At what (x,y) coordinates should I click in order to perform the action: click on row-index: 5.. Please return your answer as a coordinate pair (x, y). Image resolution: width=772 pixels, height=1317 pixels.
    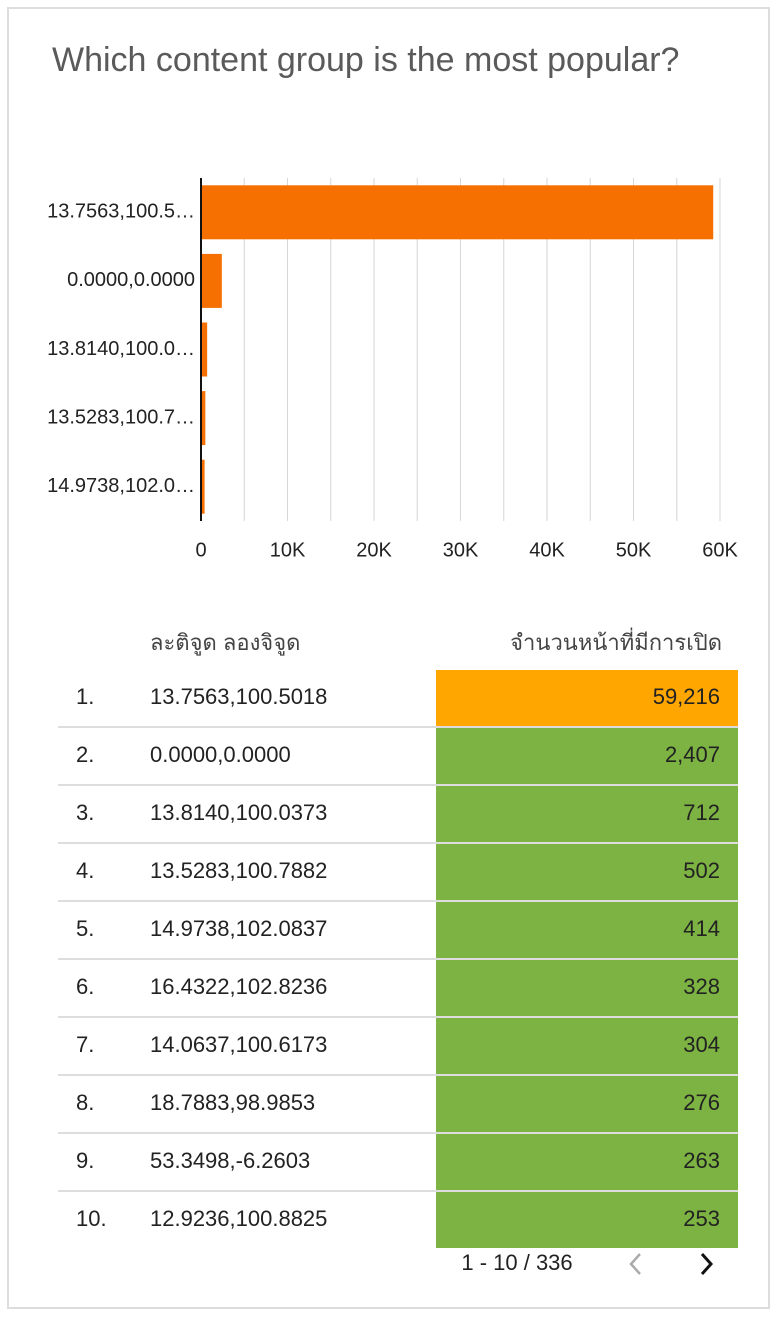
    Looking at the image, I should click on (85, 928).